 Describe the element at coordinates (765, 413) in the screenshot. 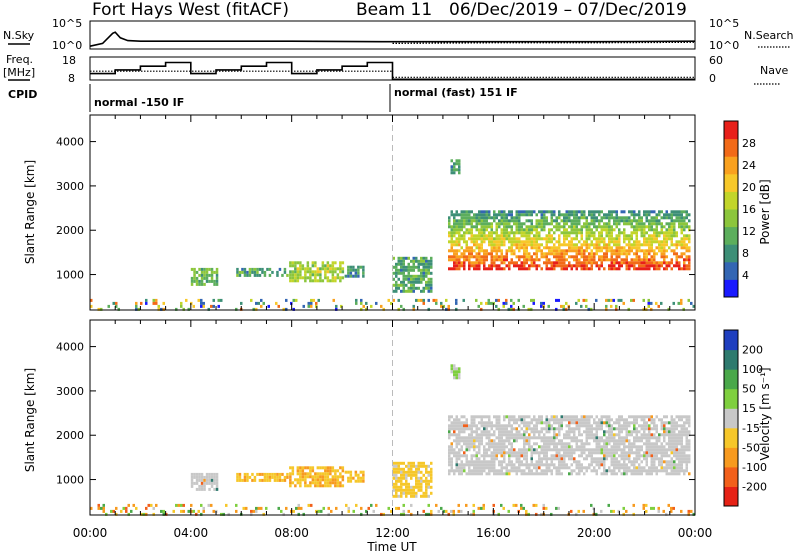

I see `velocity-colorbar-label: Velocity [m s⁻¹]` at that location.